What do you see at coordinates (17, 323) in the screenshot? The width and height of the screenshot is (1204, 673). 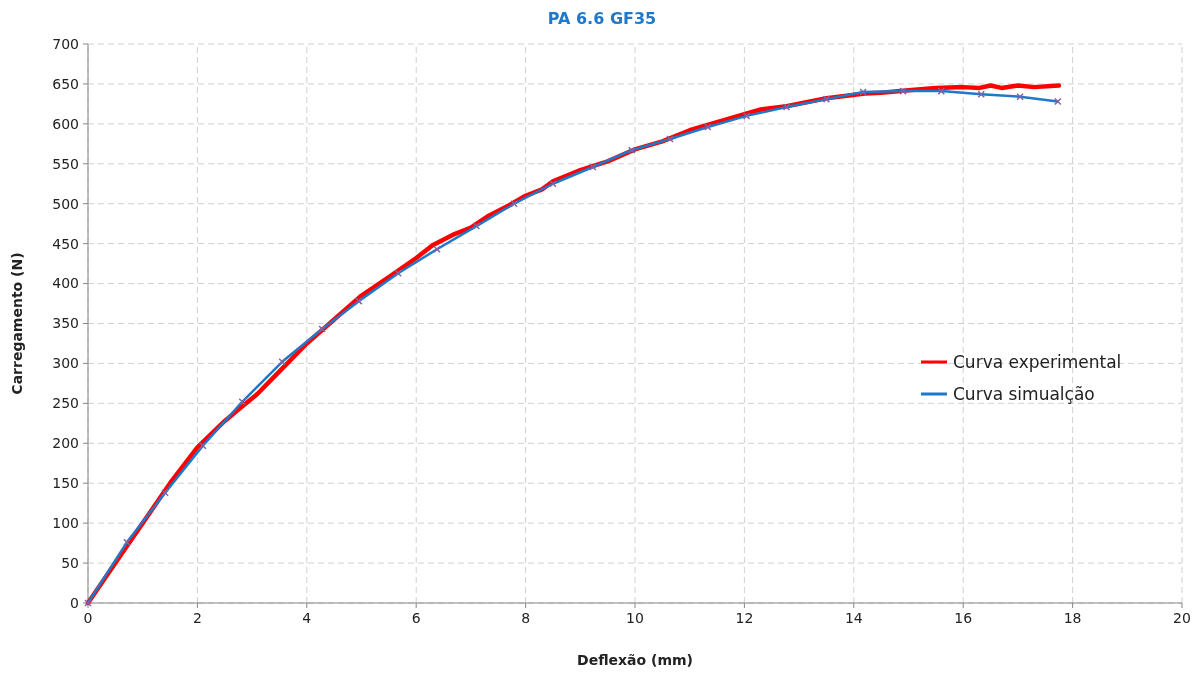 I see `y-axis-title: Carregamento (N)` at bounding box center [17, 323].